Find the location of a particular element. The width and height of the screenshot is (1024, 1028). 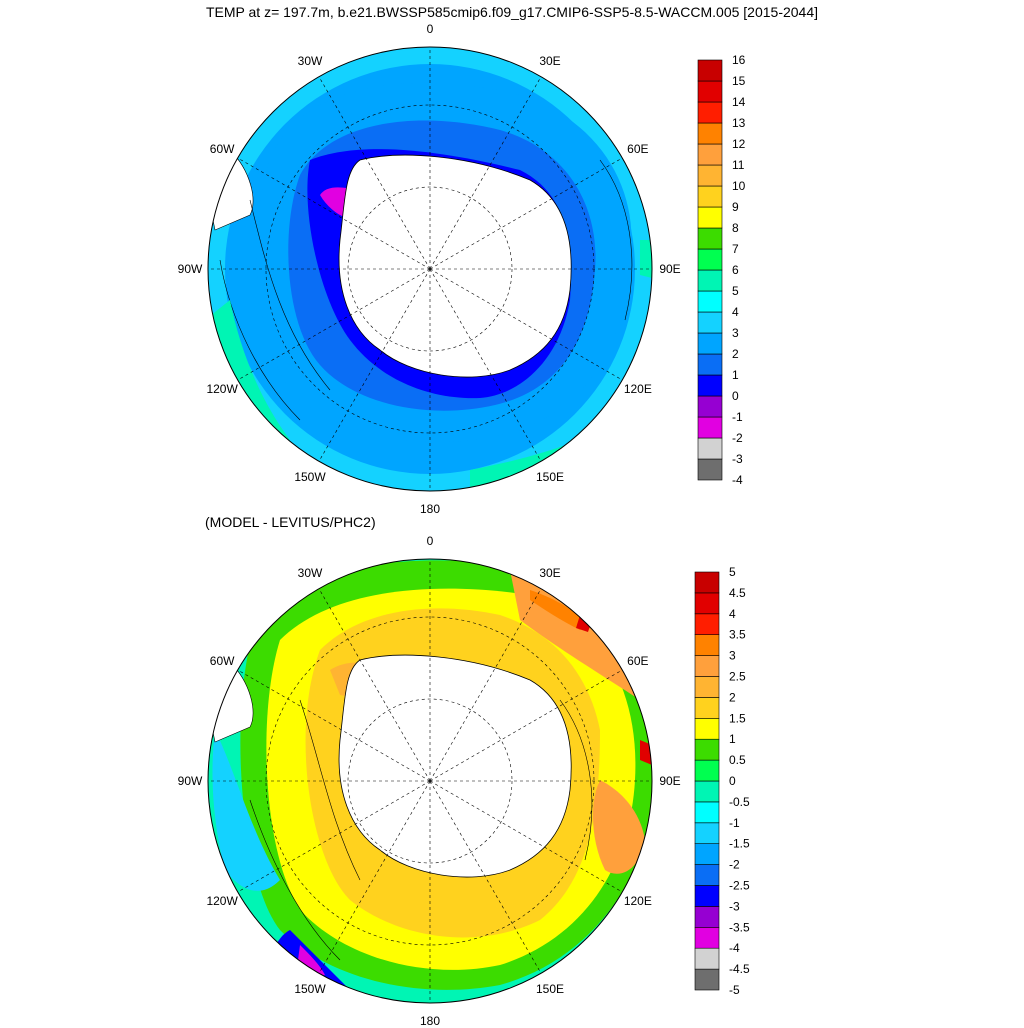

antarctica-top is located at coordinates (455, 266).